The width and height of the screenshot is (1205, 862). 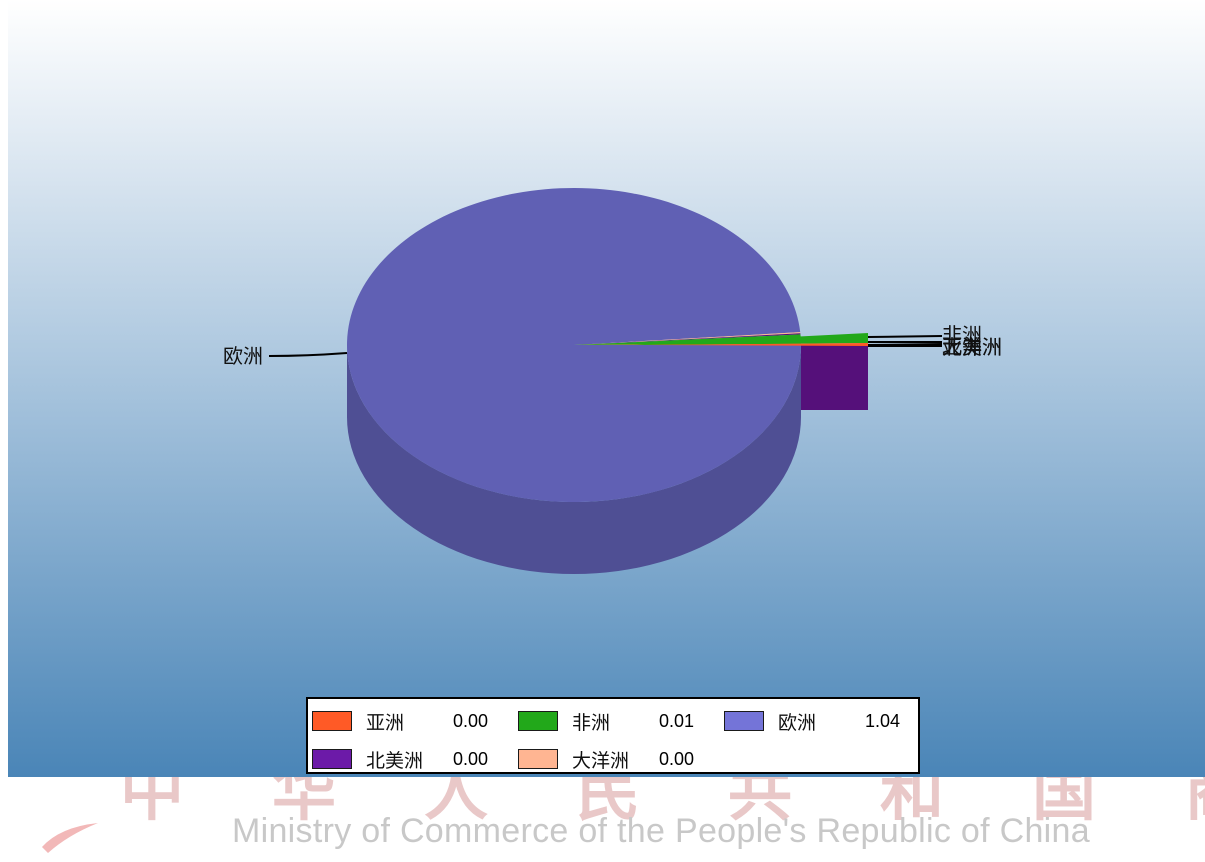 What do you see at coordinates (308, 354) in the screenshot?
I see `leader-europe` at bounding box center [308, 354].